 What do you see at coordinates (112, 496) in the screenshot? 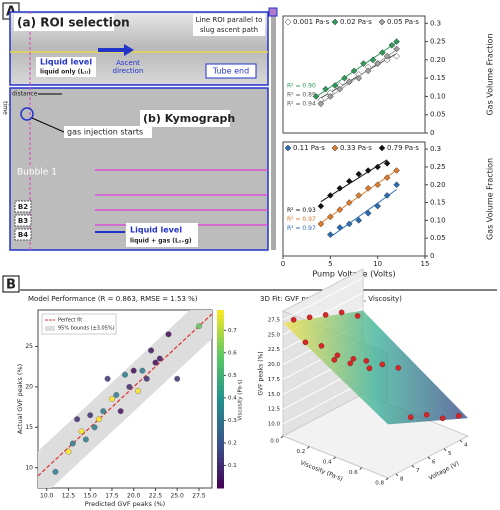
I see `x-tick-label: 17.5` at bounding box center [112, 496].